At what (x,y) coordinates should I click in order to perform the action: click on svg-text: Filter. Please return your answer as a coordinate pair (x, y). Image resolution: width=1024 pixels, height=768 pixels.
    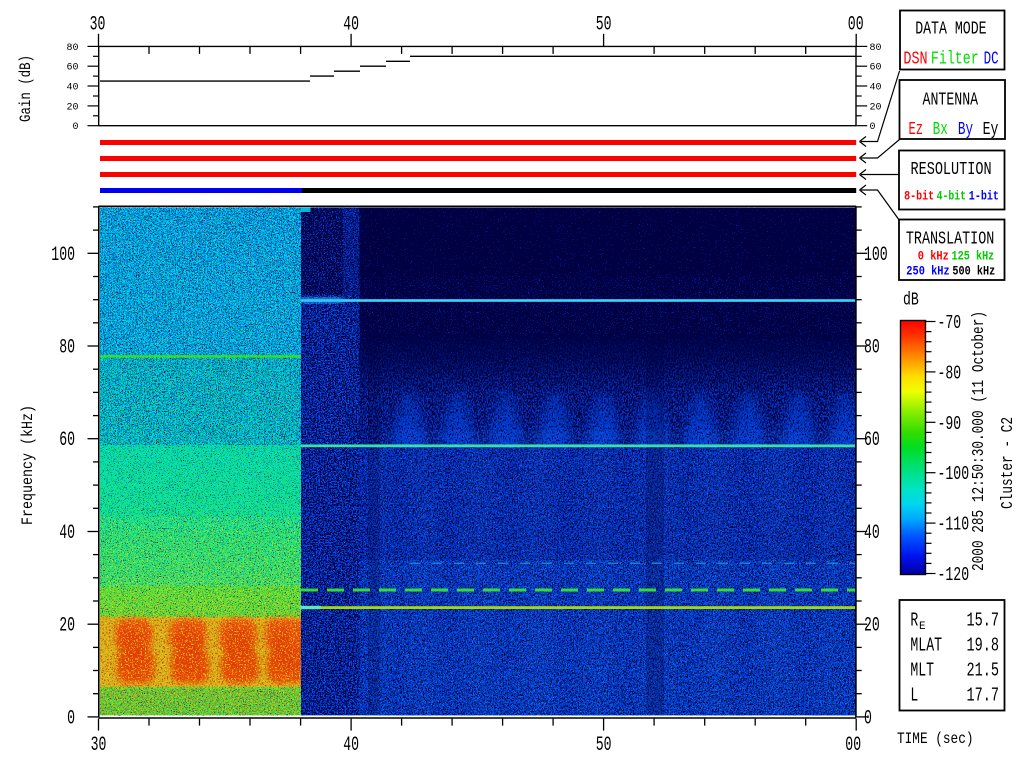
    Looking at the image, I should click on (955, 60).